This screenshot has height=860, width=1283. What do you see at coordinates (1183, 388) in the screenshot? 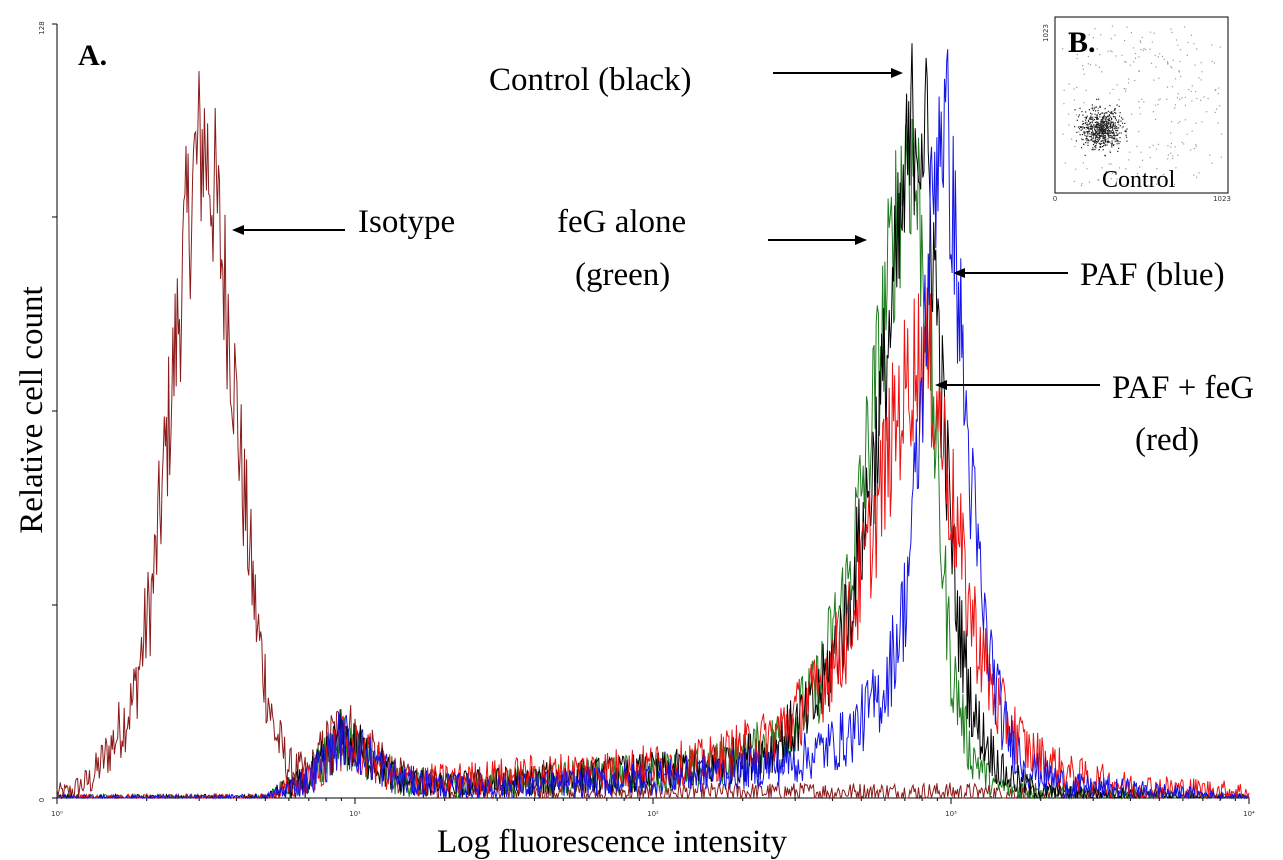
I see `annotation-paf-feg: PAF + feG` at bounding box center [1183, 388].